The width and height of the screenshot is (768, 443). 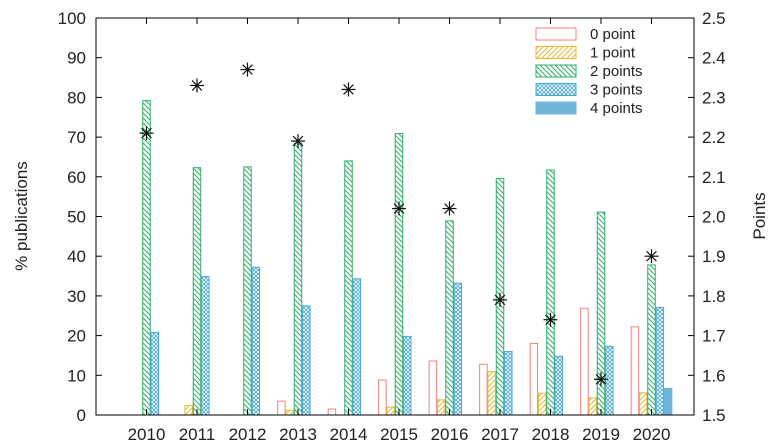 I want to click on left-tick-label: 30, so click(x=76, y=296).